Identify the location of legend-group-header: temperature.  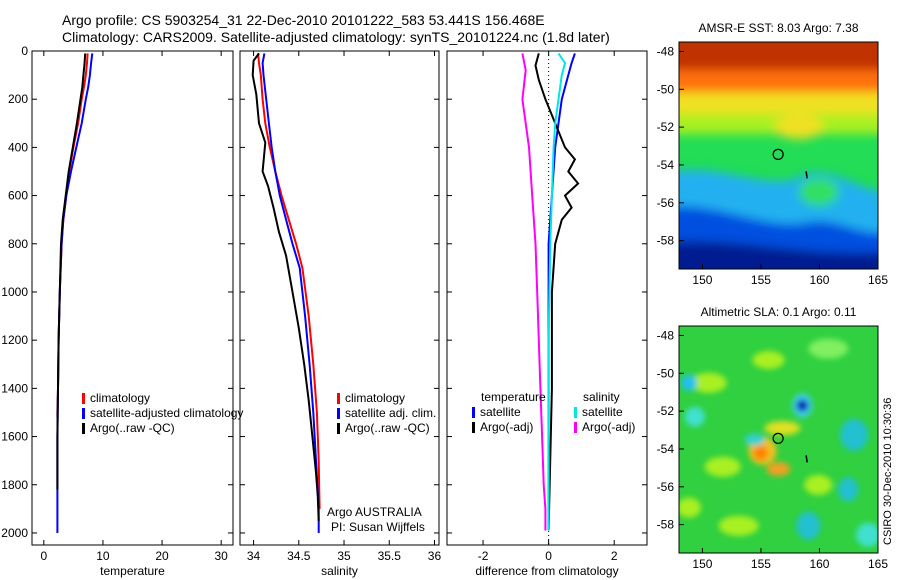
(513, 397).